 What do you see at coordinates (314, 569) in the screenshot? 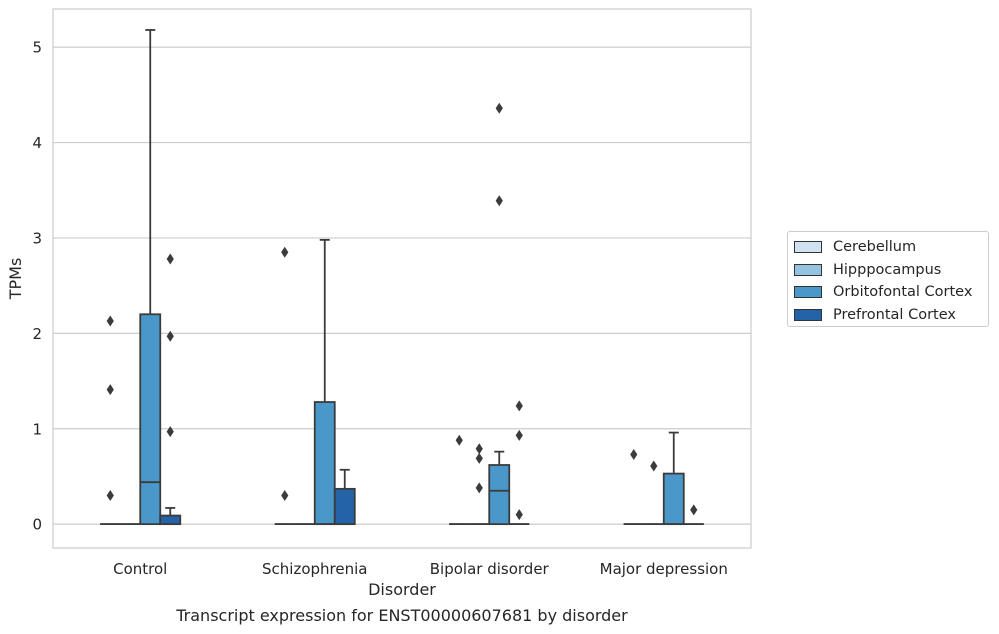
I see `x-tick-label: Schizophrenia` at bounding box center [314, 569].